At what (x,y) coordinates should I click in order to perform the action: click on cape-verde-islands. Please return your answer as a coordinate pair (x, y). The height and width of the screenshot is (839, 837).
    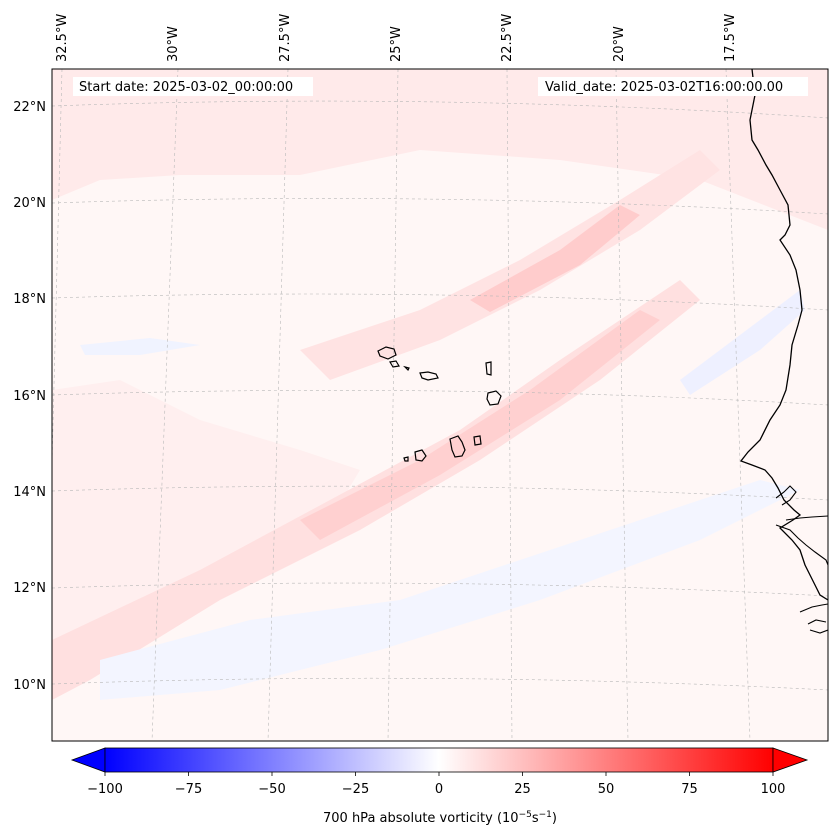
    Looking at the image, I should click on (439, 404).